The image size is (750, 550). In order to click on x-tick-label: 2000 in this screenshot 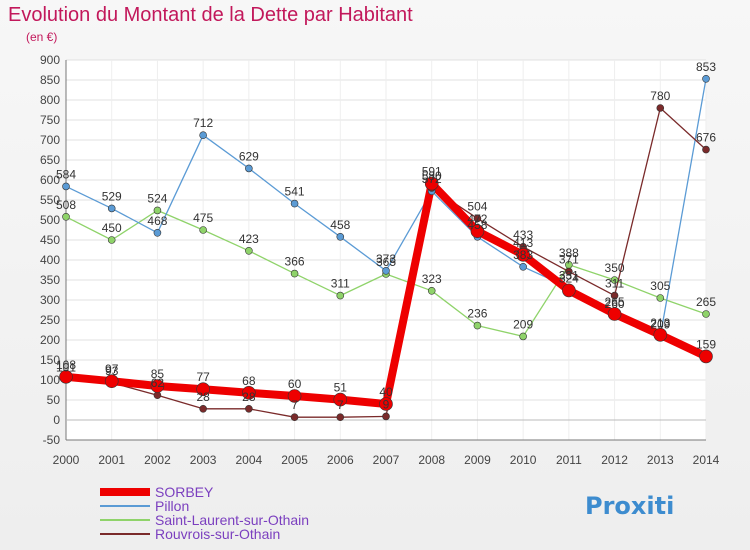, I will do `click(66, 460)`.